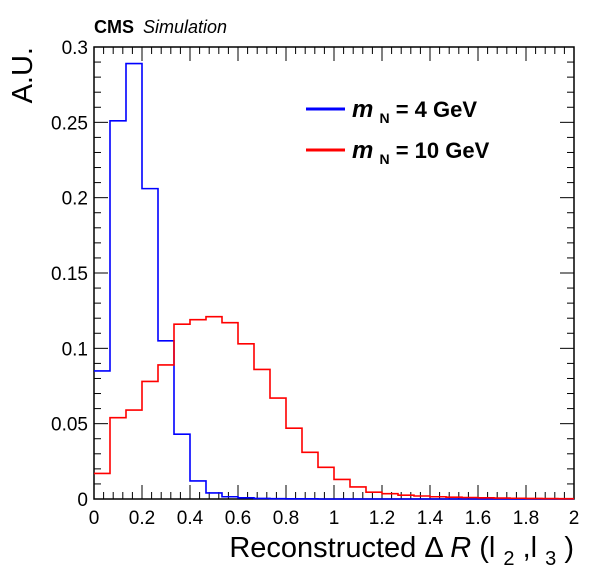 The width and height of the screenshot is (598, 575). Describe the element at coordinates (23, 75) in the screenshot. I see `y-axis-title: A.U.` at that location.